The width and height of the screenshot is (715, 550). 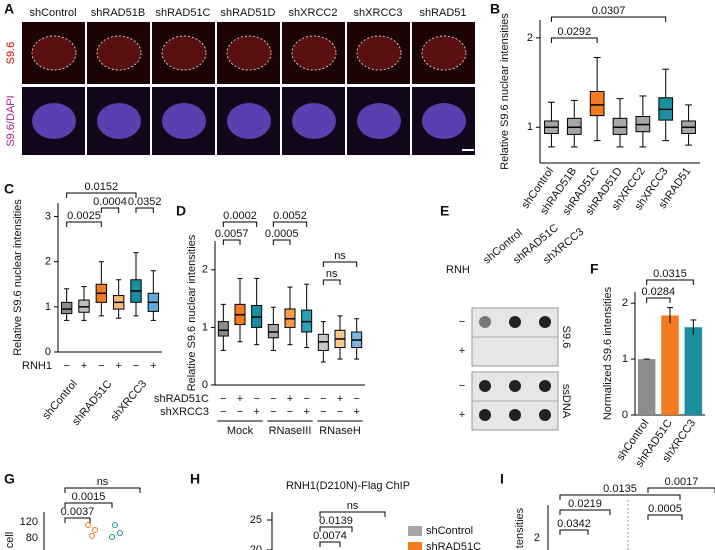 What do you see at coordinates (659, 292) in the screenshot?
I see `bracket-label: 0.0284` at bounding box center [659, 292].